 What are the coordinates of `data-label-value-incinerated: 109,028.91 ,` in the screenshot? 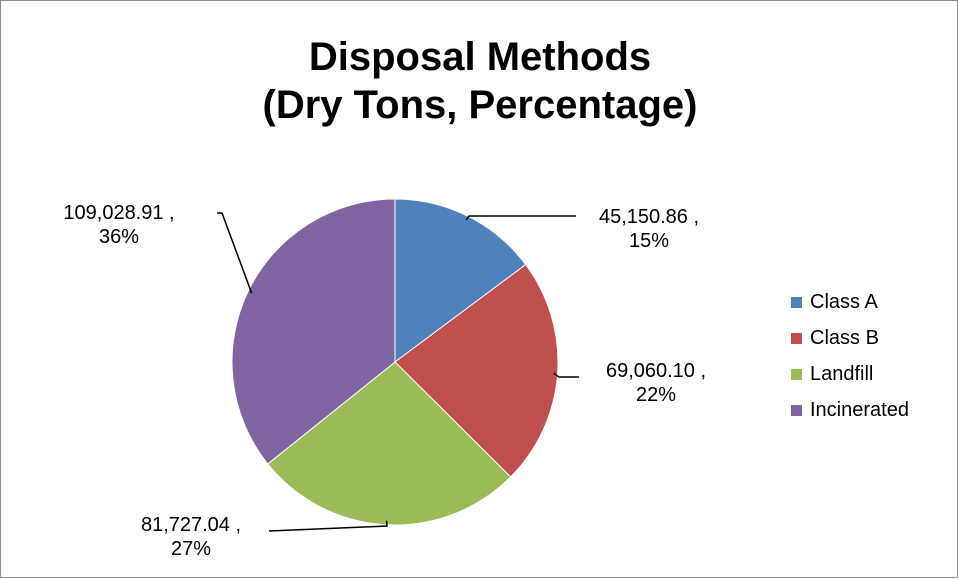 It's located at (118, 213).